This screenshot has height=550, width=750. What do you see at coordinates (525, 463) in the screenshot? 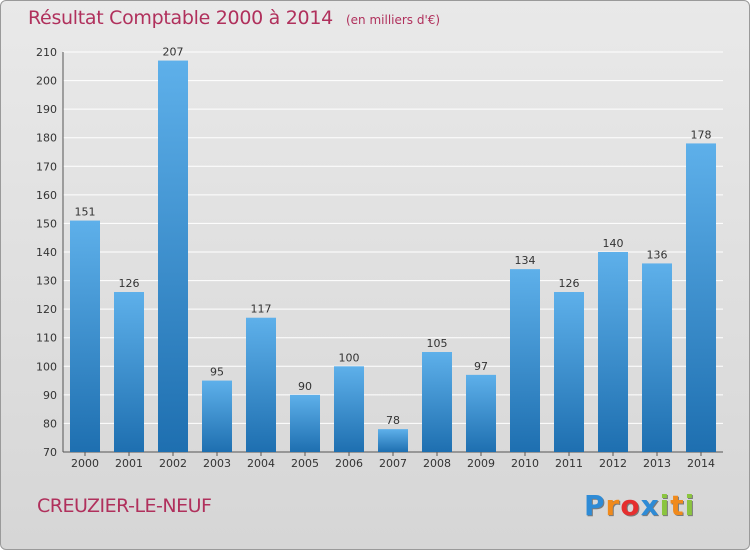
I see `x-tick-label-2010: 2010` at bounding box center [525, 463].